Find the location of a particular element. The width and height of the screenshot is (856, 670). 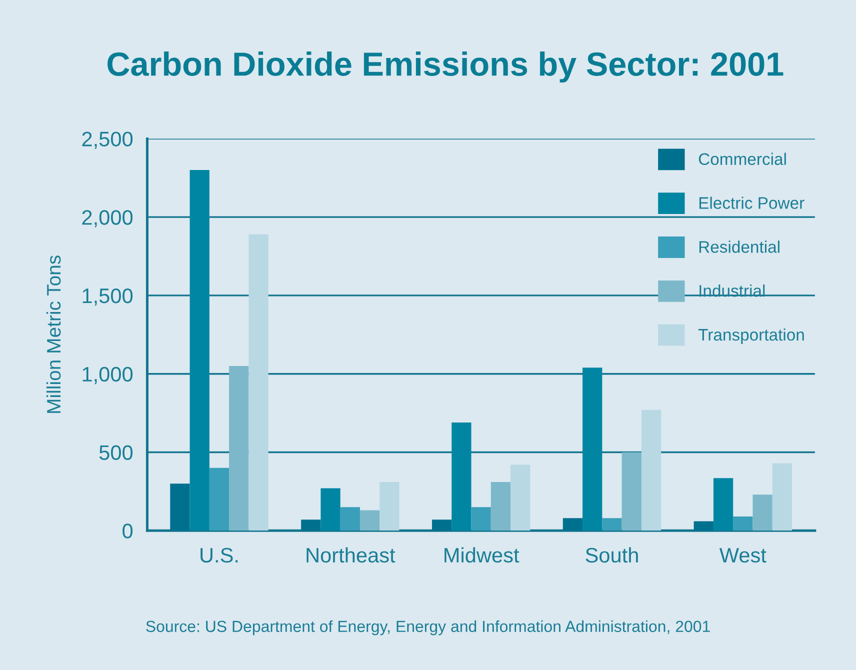

y-tick-label: 1,500 is located at coordinates (107, 297).